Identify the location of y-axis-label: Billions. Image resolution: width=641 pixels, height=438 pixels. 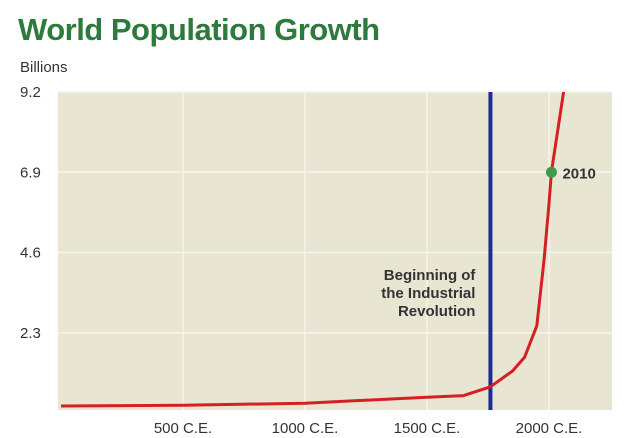
(44, 67).